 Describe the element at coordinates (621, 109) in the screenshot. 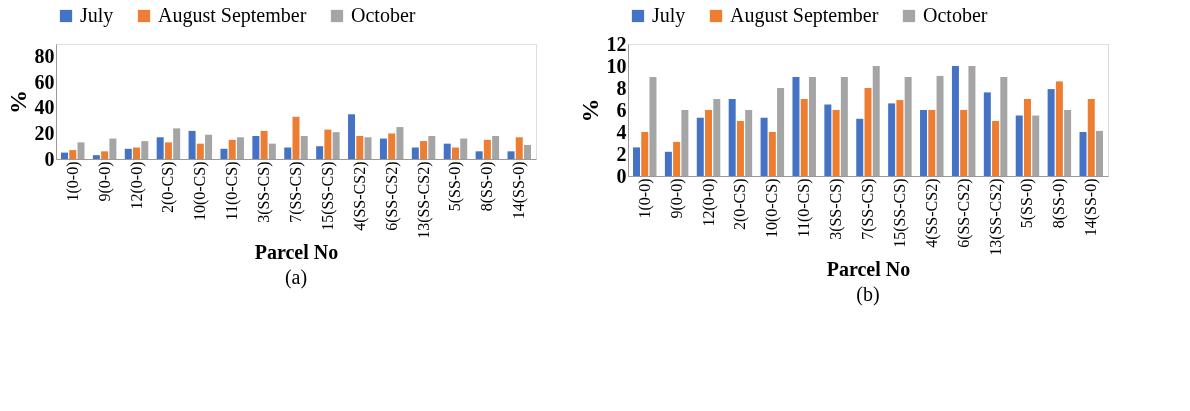

I see `y-tick-label: 6` at that location.